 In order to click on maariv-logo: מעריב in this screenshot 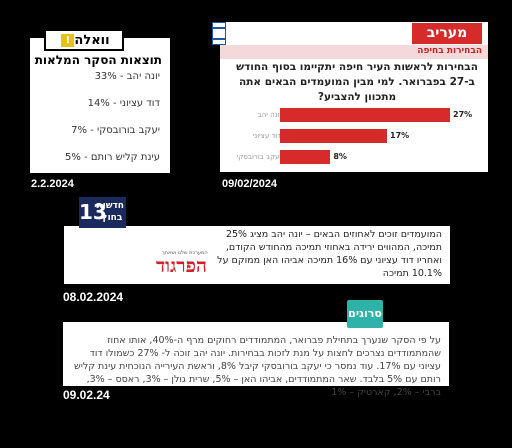, I will do `click(447, 33)`.